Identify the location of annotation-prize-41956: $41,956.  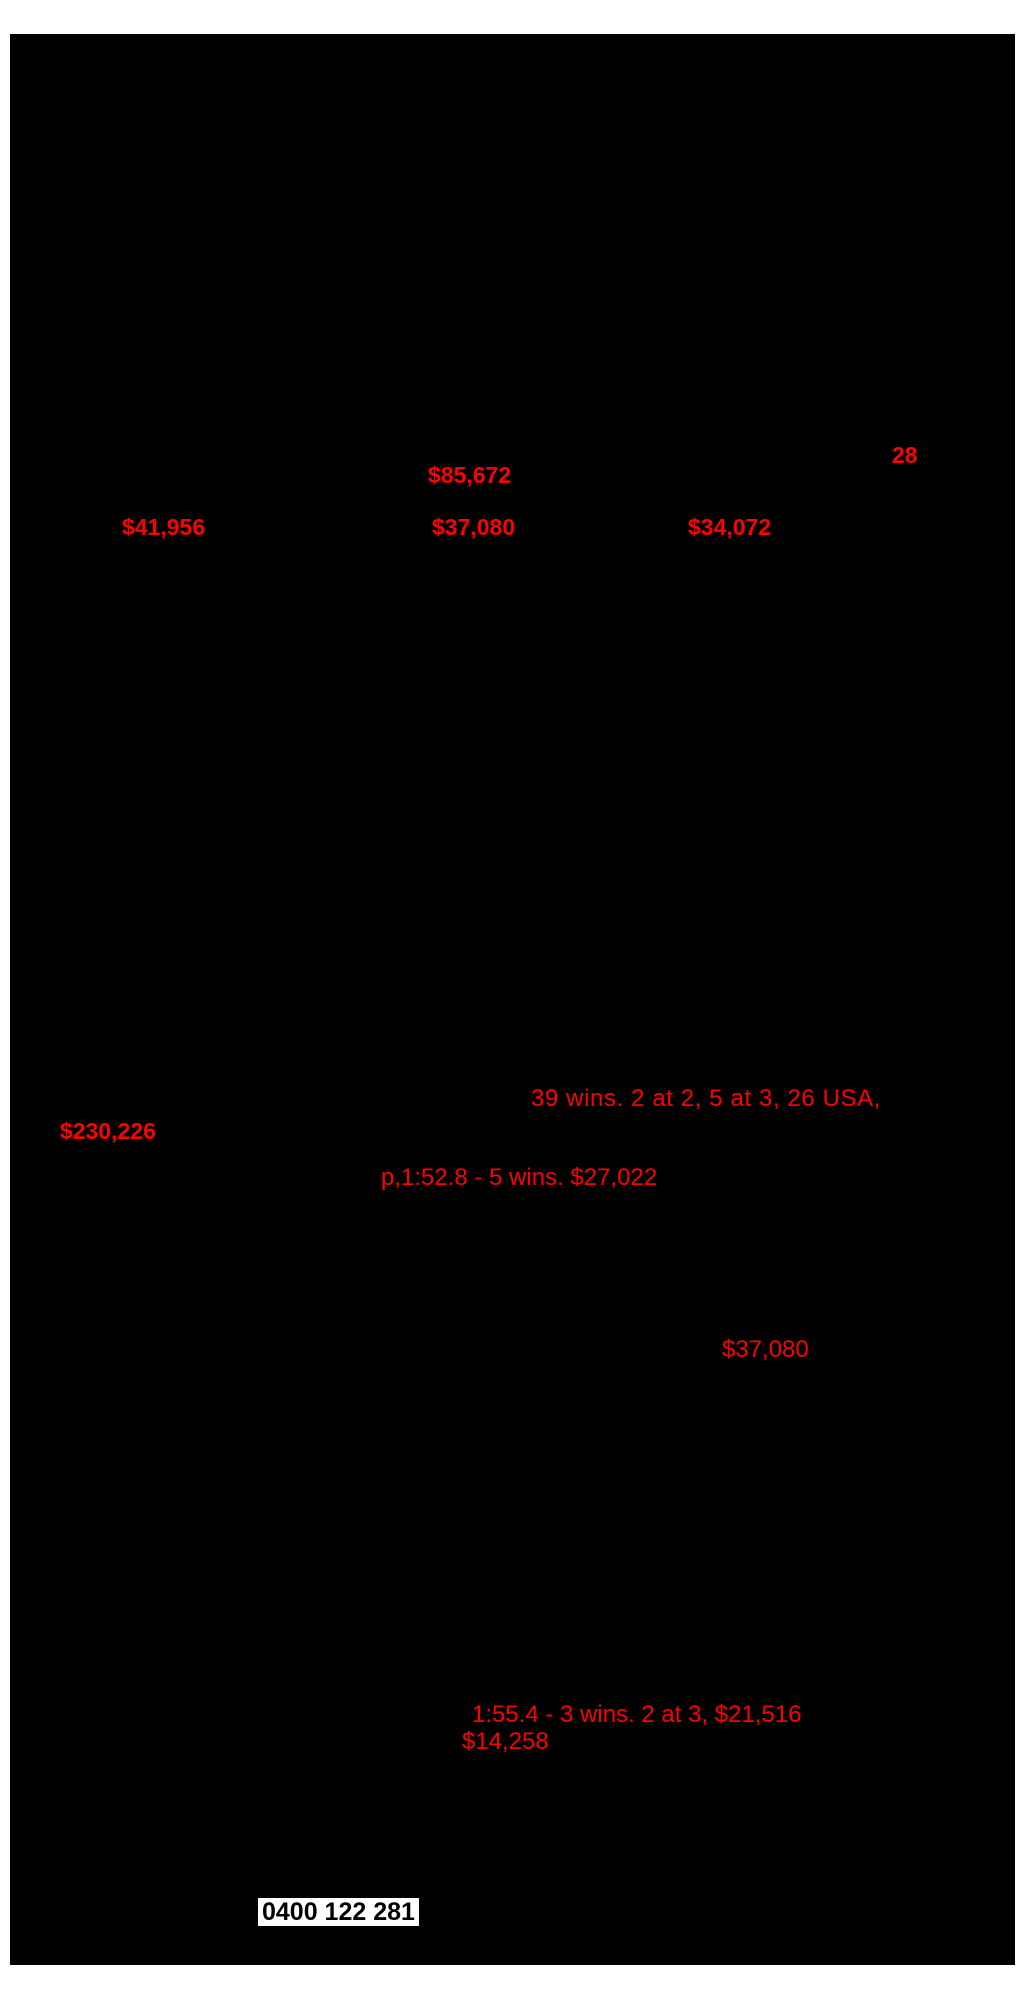
(164, 527).